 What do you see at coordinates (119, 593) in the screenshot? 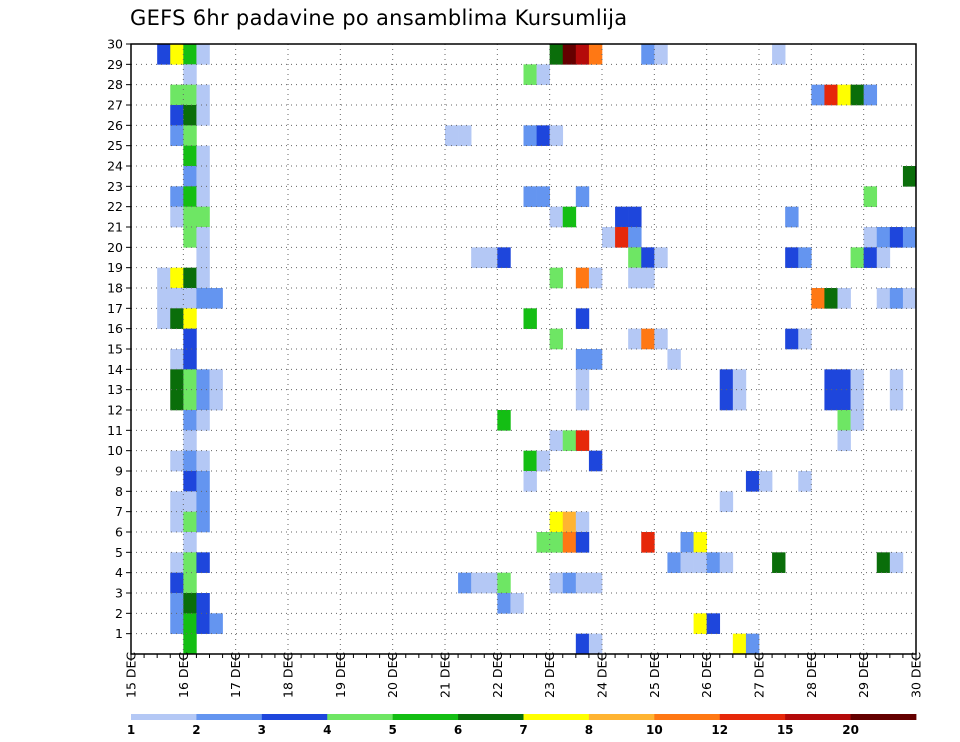
I see `y-tick-label: 3` at bounding box center [119, 593].